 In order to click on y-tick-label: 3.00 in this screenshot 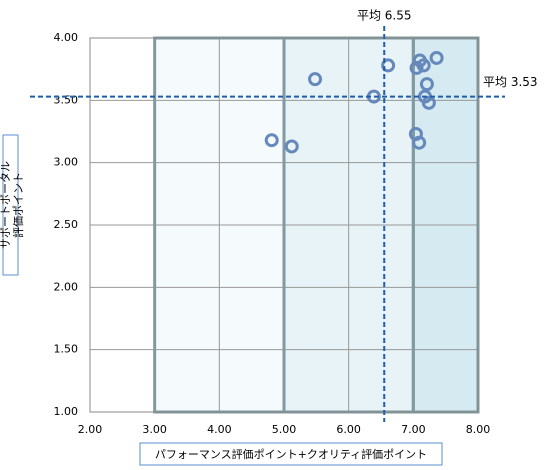, I will do `click(66, 162)`.